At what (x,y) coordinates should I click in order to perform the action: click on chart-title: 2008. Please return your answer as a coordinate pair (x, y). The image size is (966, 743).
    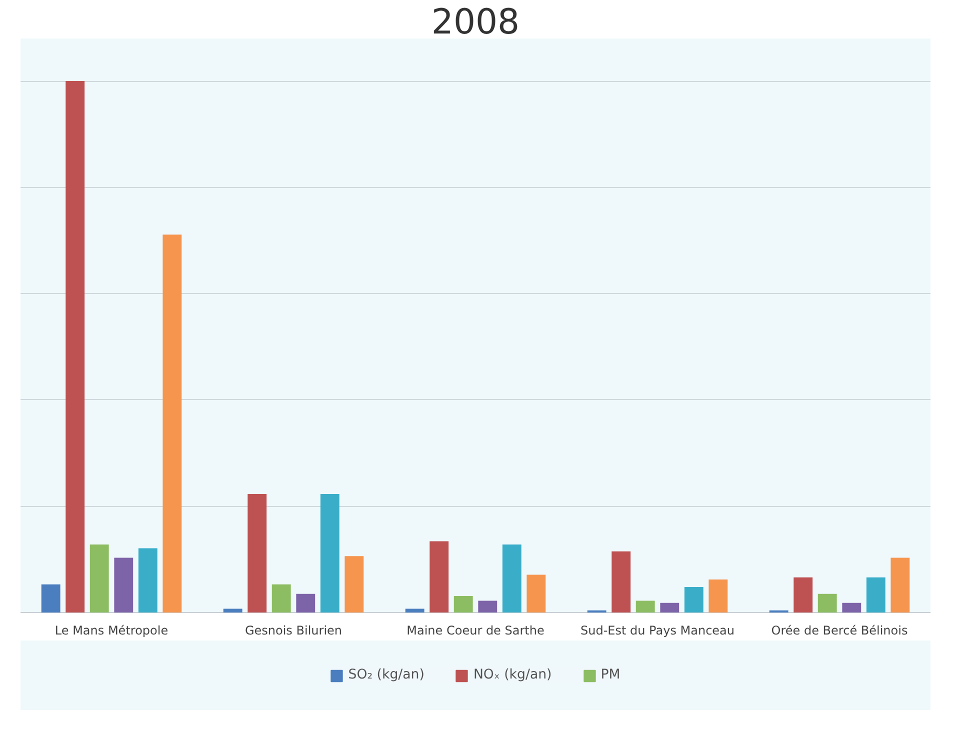
    Looking at the image, I should click on (475, 22).